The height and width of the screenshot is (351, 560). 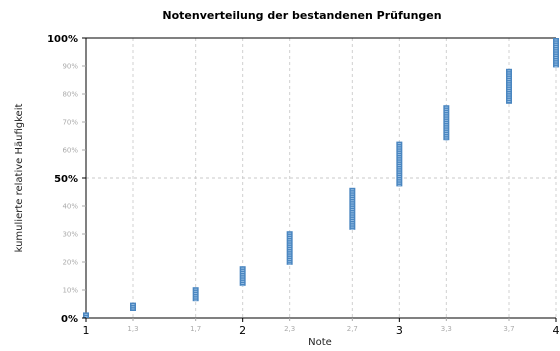 What do you see at coordinates (69, 319) in the screenshot?
I see `y-tick-label: 0%` at bounding box center [69, 319].